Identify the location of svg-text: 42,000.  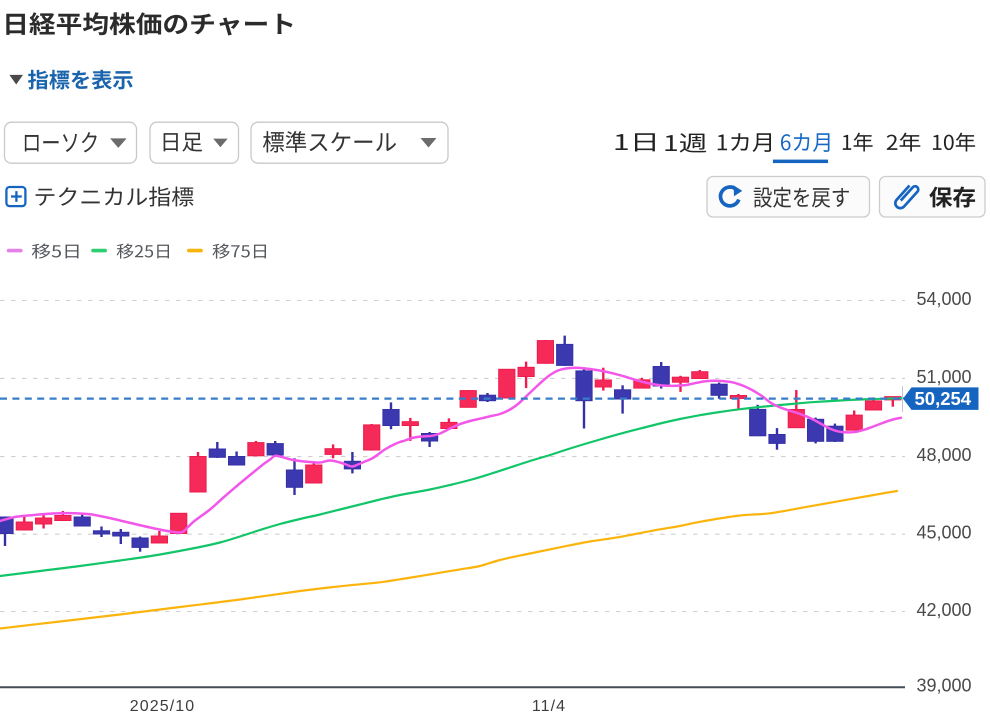
(943, 610).